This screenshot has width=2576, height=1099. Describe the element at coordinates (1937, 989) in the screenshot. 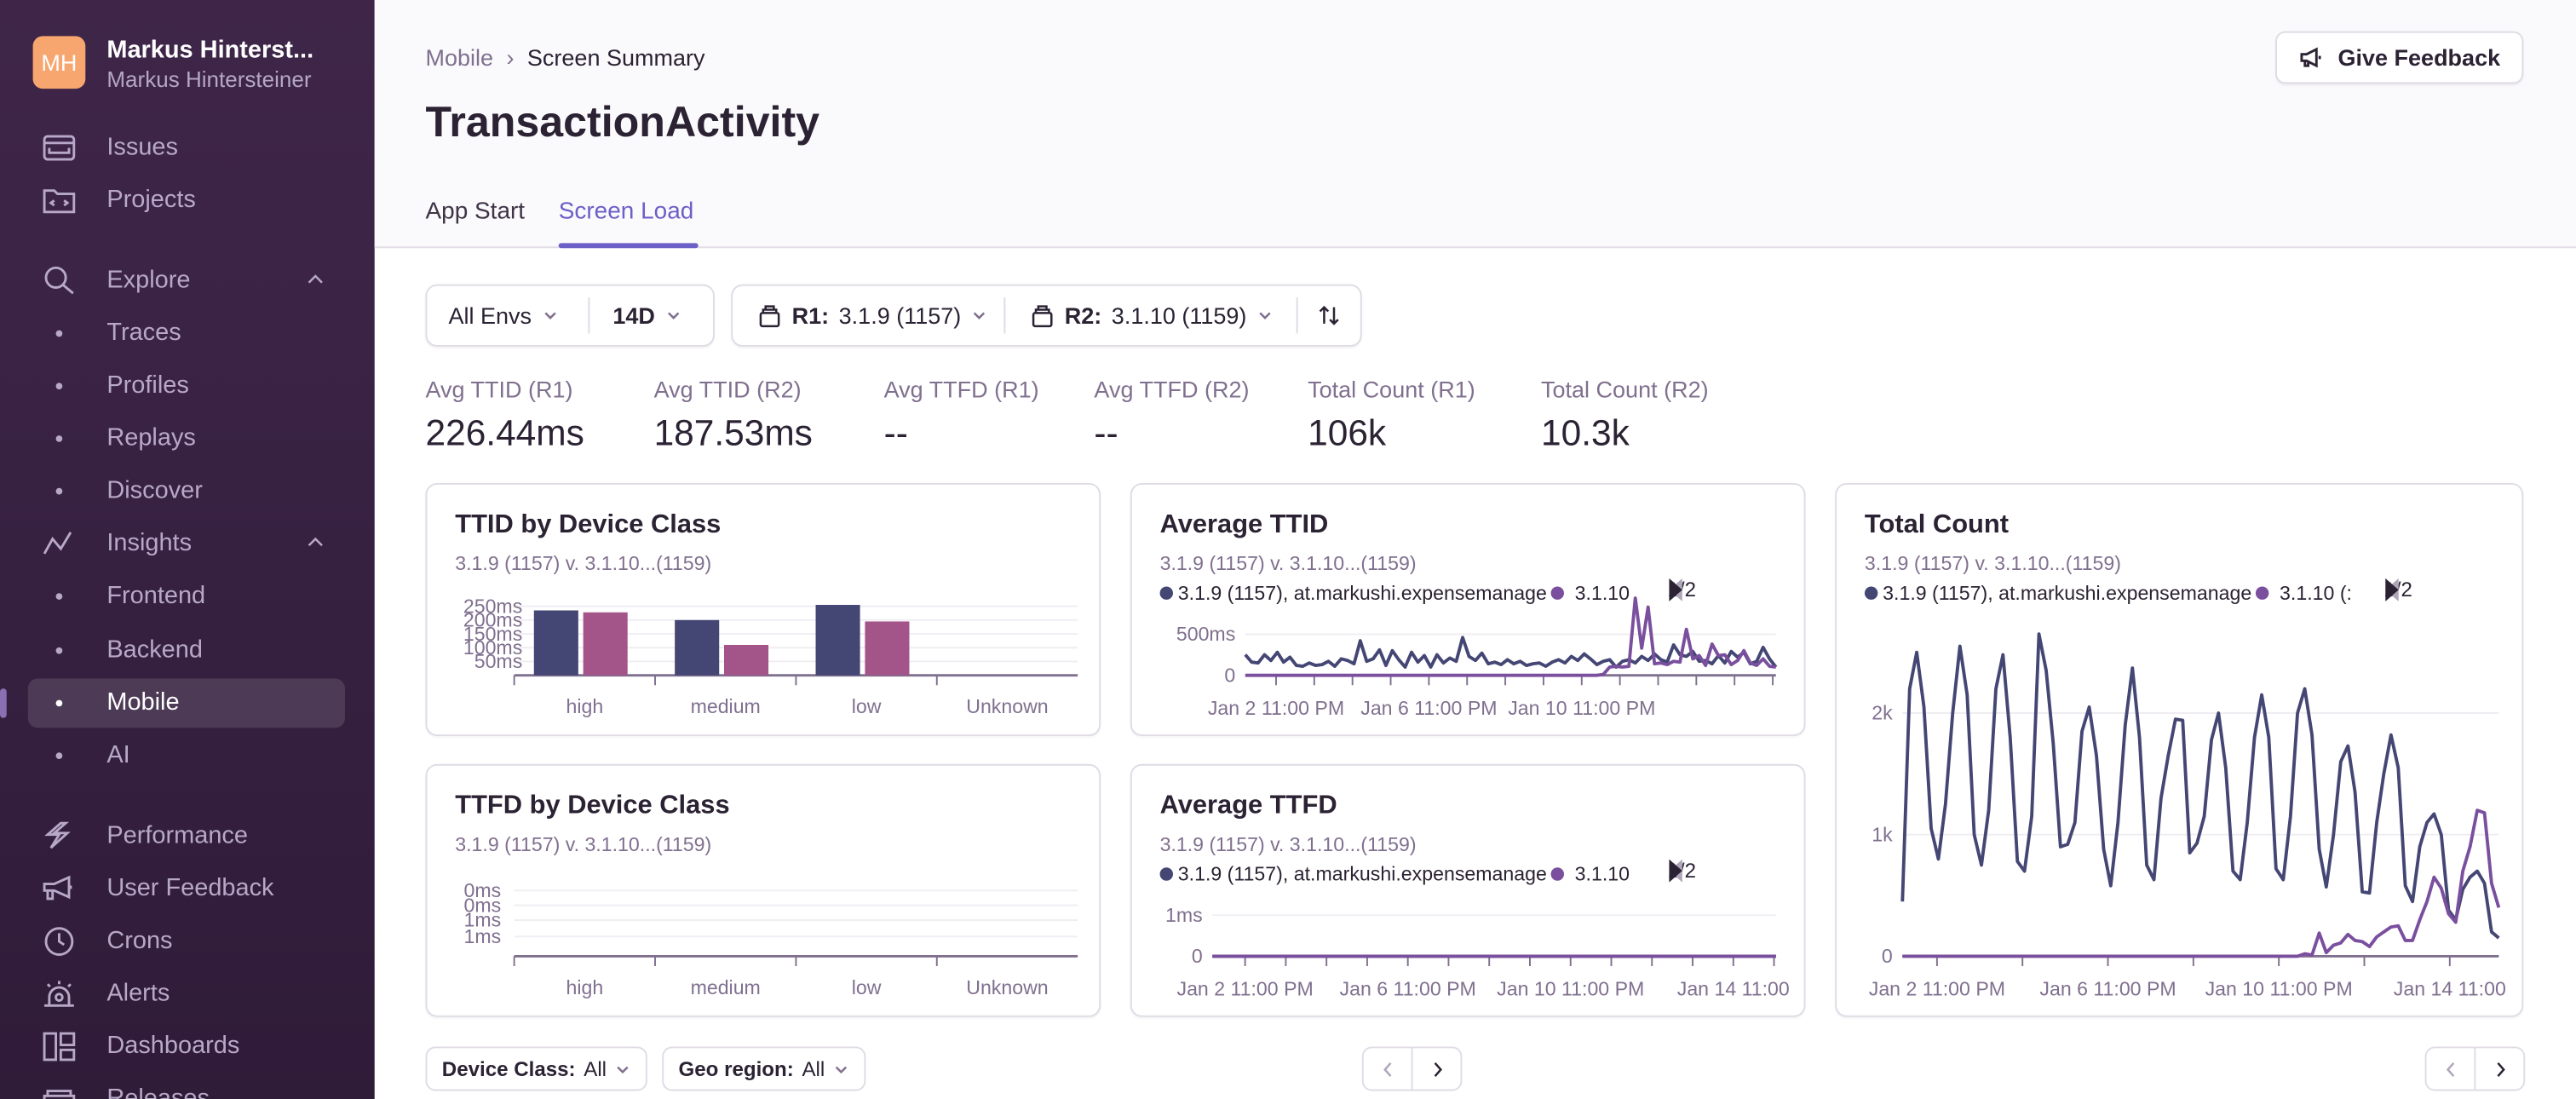

I see `x-tick-label: Jan 2 11:00 PM` at that location.